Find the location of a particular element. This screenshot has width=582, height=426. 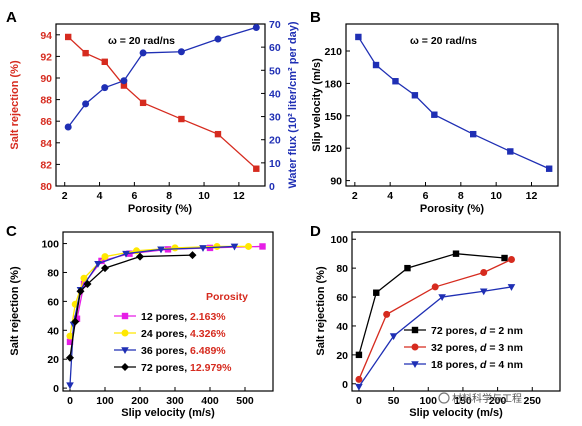

panel-c-legend-title: Porosity is located at coordinates (227, 297).